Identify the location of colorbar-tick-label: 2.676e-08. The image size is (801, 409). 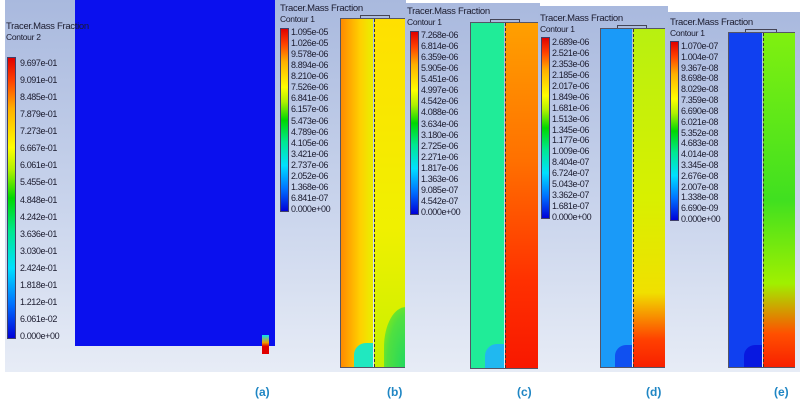
(699, 175).